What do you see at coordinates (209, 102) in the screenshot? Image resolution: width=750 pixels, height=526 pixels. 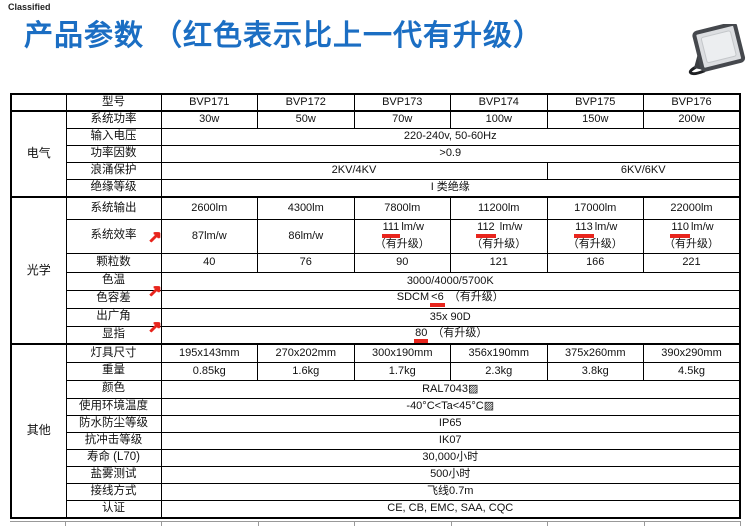 I see `model-header: BVP171` at bounding box center [209, 102].